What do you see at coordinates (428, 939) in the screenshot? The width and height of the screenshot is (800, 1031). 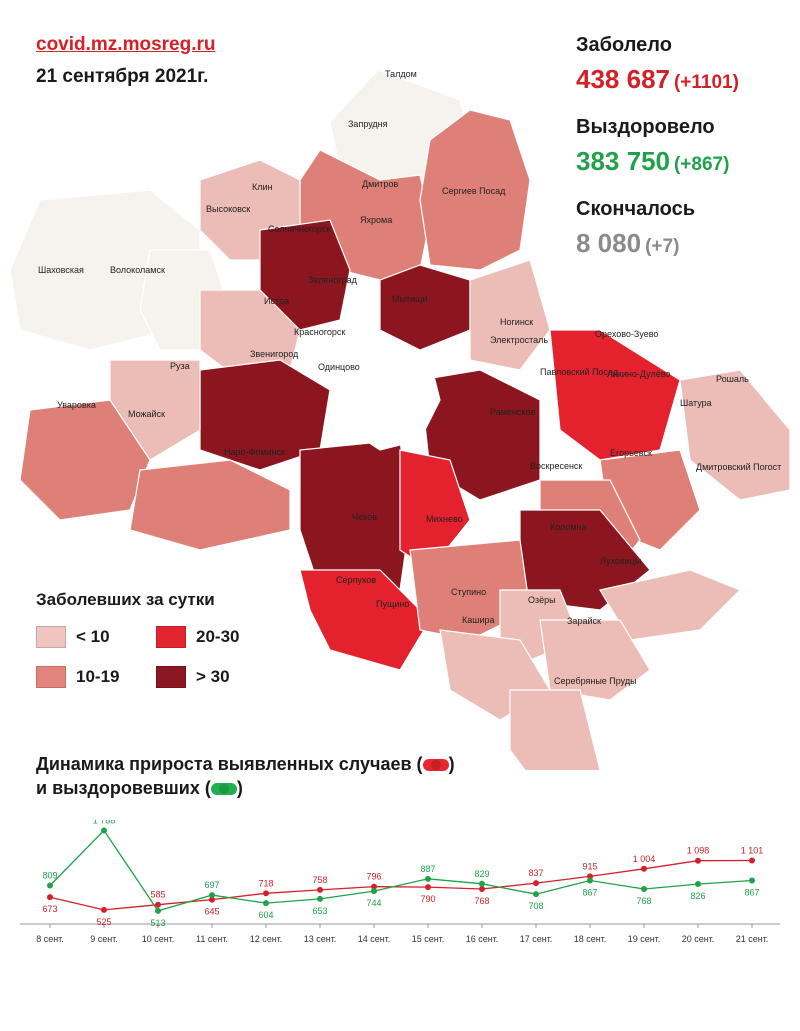 I see `x-tick-label: 15 сент.` at bounding box center [428, 939].